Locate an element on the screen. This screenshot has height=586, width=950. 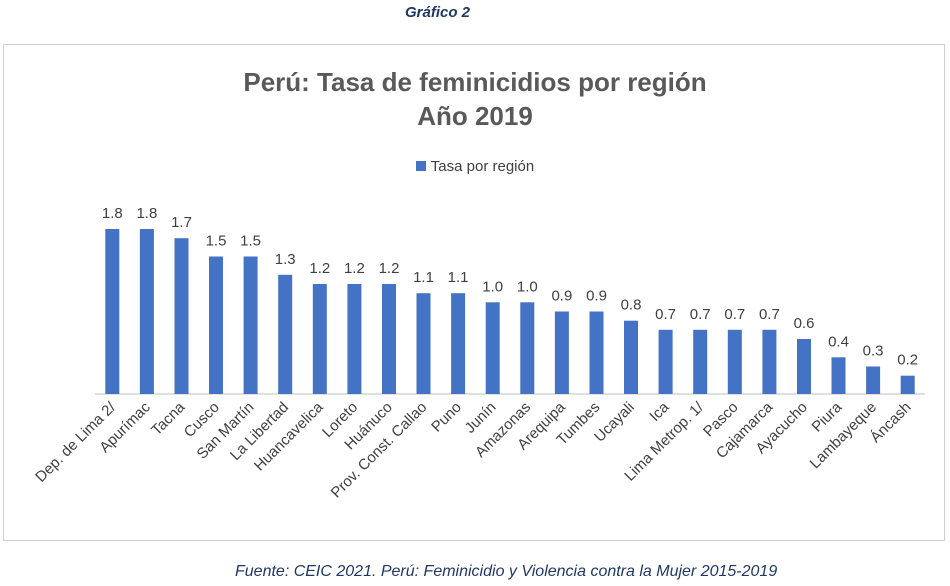
data-label: 0.8 is located at coordinates (631, 305).